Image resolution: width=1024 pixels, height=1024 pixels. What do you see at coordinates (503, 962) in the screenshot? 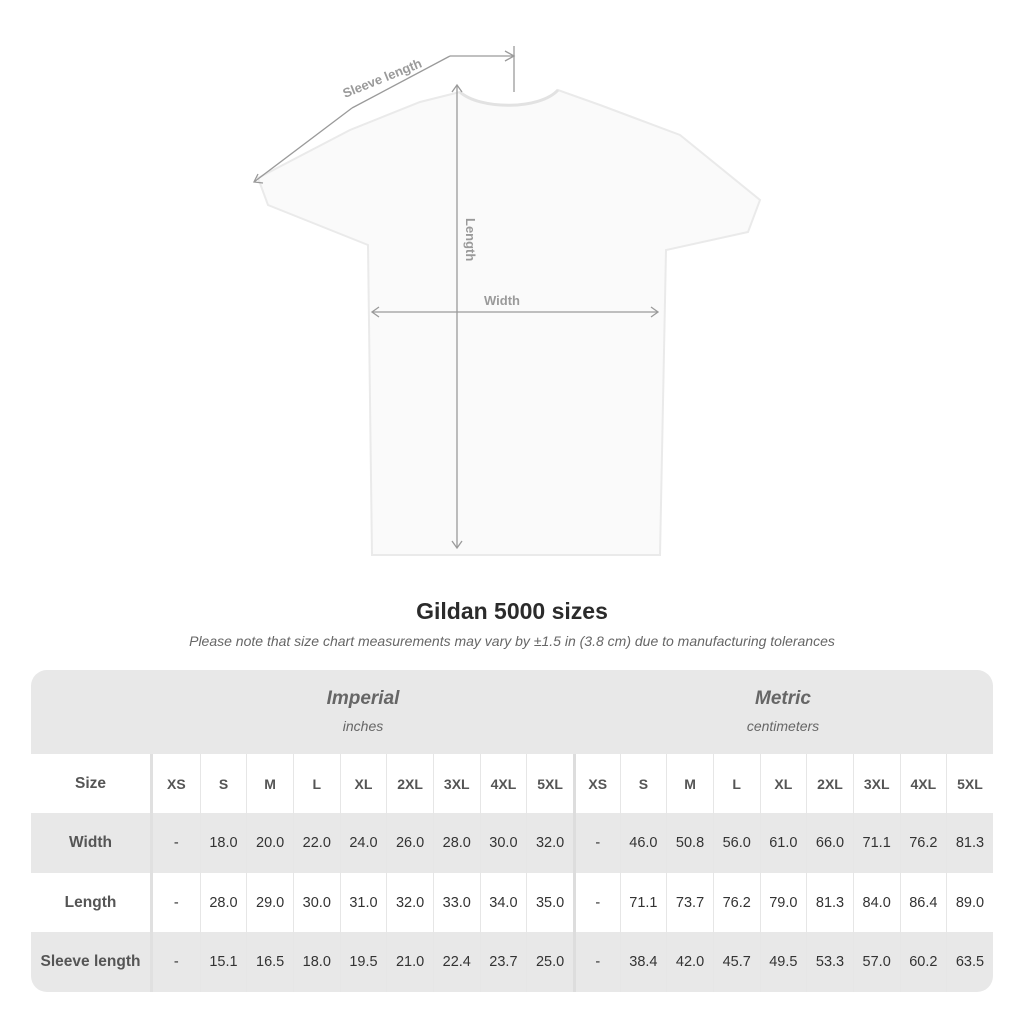
I see `table-cell: 23.7` at bounding box center [503, 962].